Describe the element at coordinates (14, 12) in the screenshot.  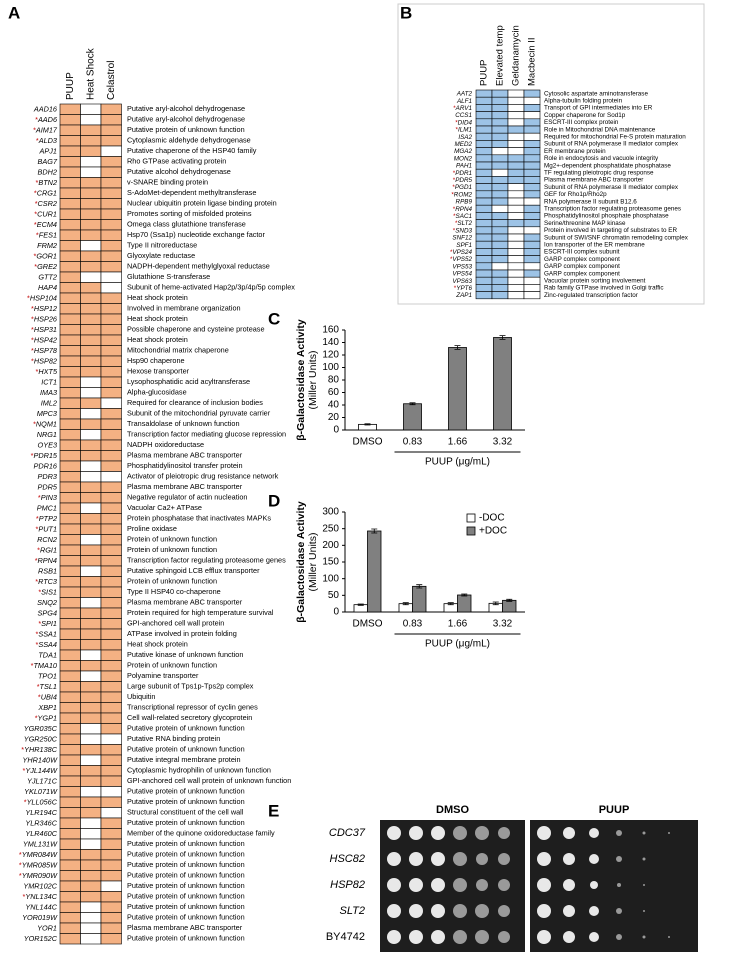
I see `panel-label: A` at that location.